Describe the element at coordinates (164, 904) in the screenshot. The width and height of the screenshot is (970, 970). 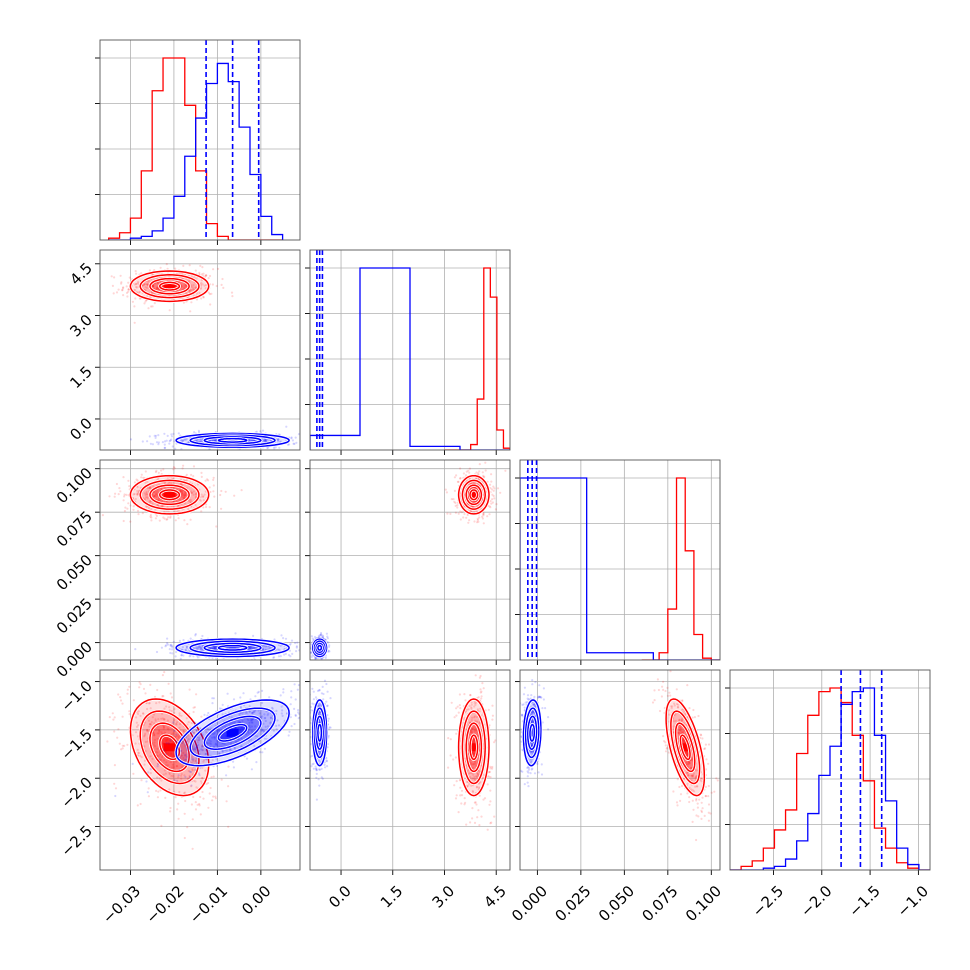
I see `x-tick-label: −0.02` at that location.